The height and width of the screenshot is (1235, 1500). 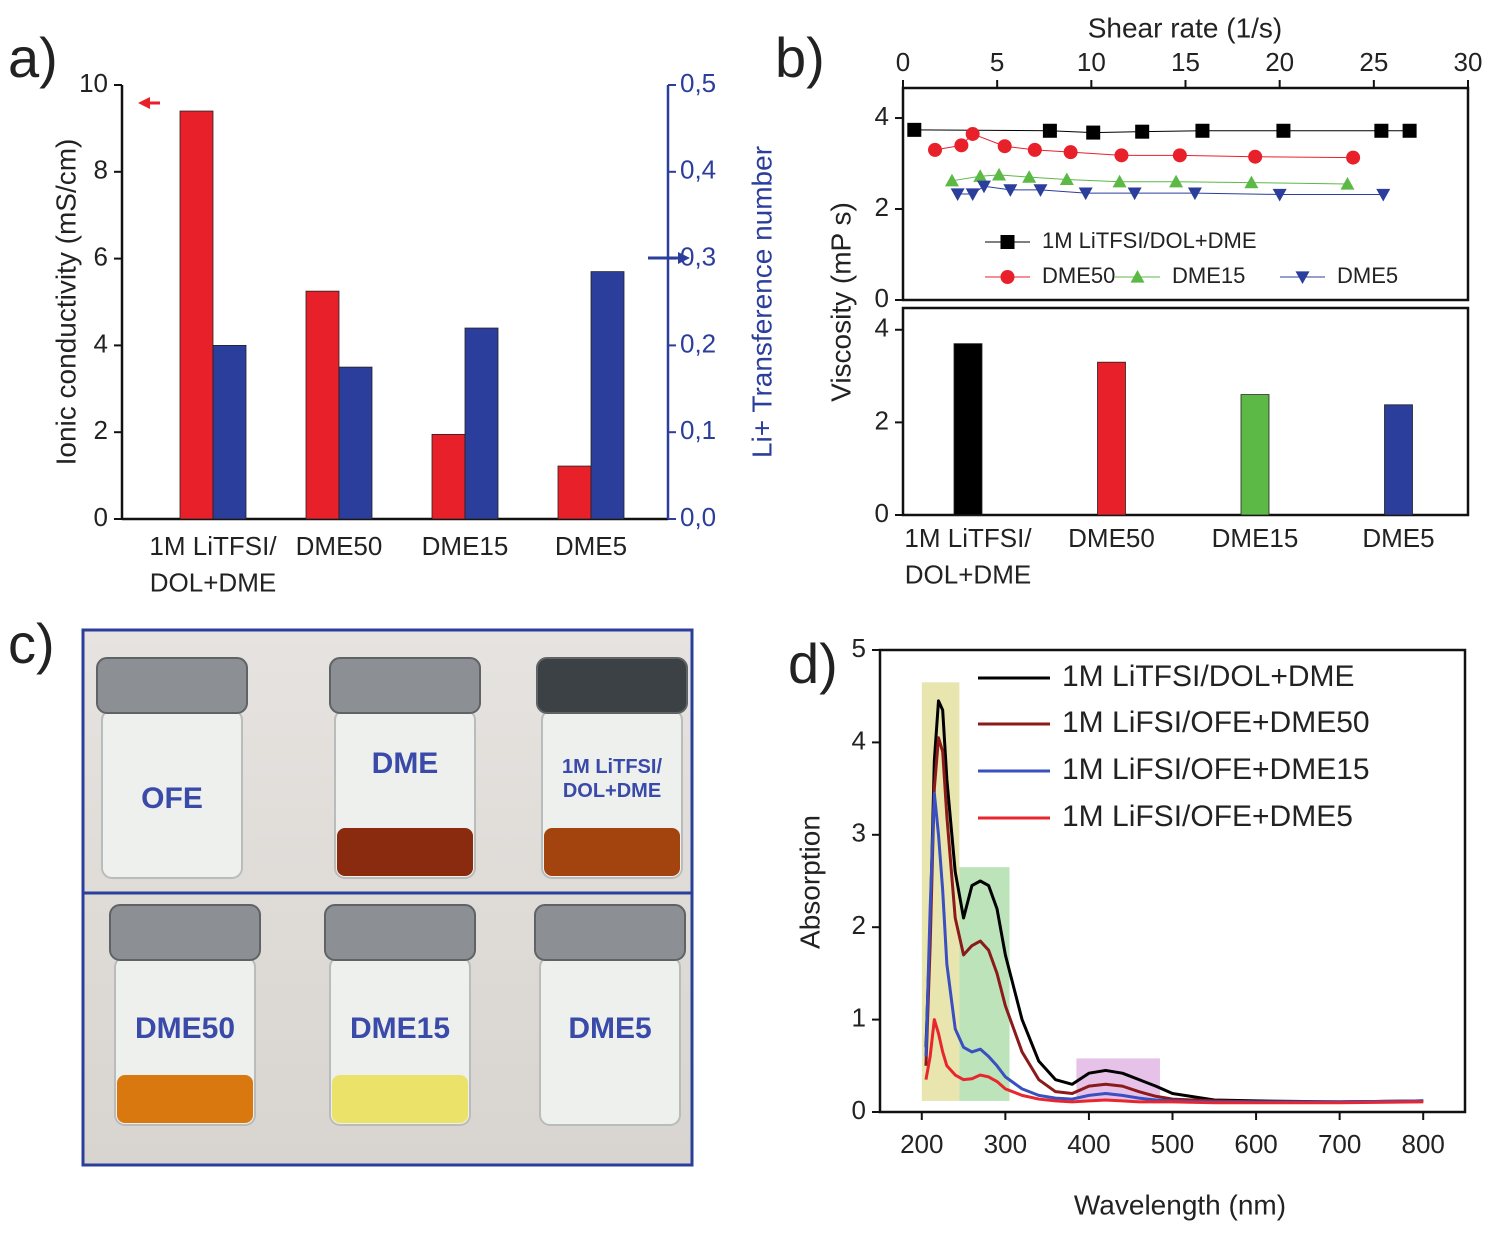 What do you see at coordinates (612, 779) in the screenshot?
I see `vial-label: 1M LiTFSI/DOL+DME` at bounding box center [612, 779].